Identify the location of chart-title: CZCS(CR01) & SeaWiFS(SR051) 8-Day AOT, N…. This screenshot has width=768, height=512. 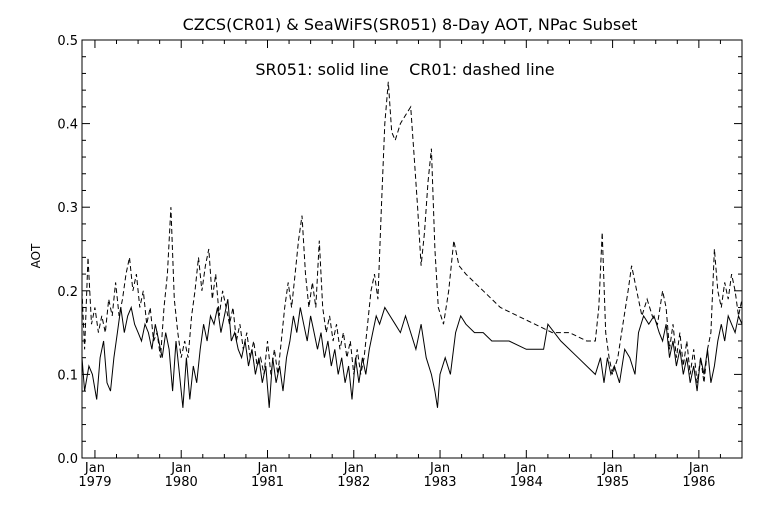
(410, 24).